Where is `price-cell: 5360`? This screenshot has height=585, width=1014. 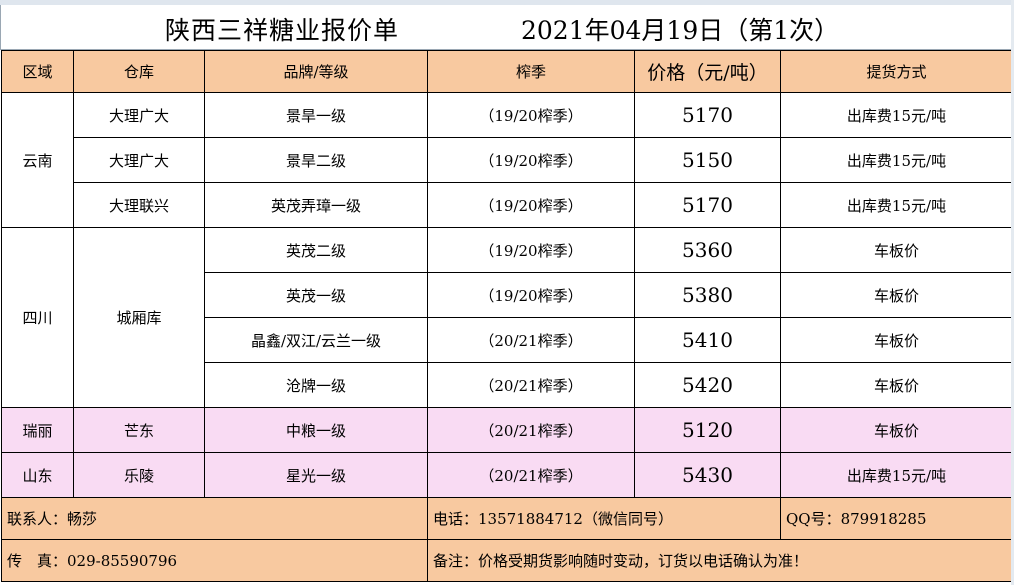
price-cell: 5360 is located at coordinates (707, 250).